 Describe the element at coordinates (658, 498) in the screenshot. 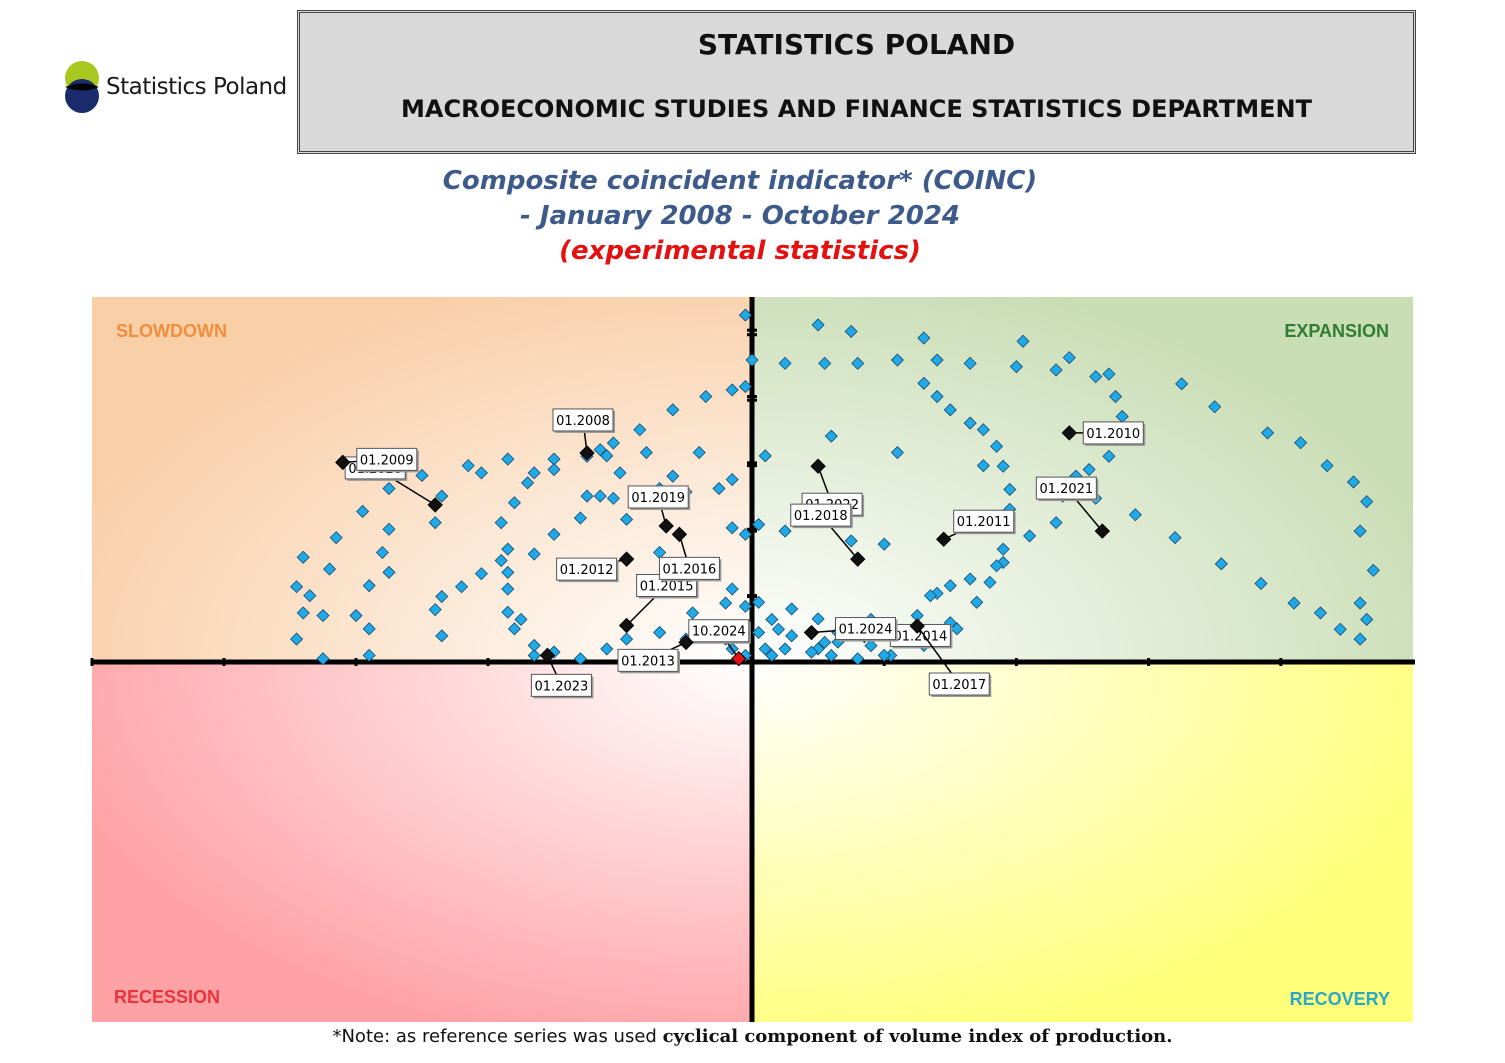

I see `marker-label: 01.2019` at that location.